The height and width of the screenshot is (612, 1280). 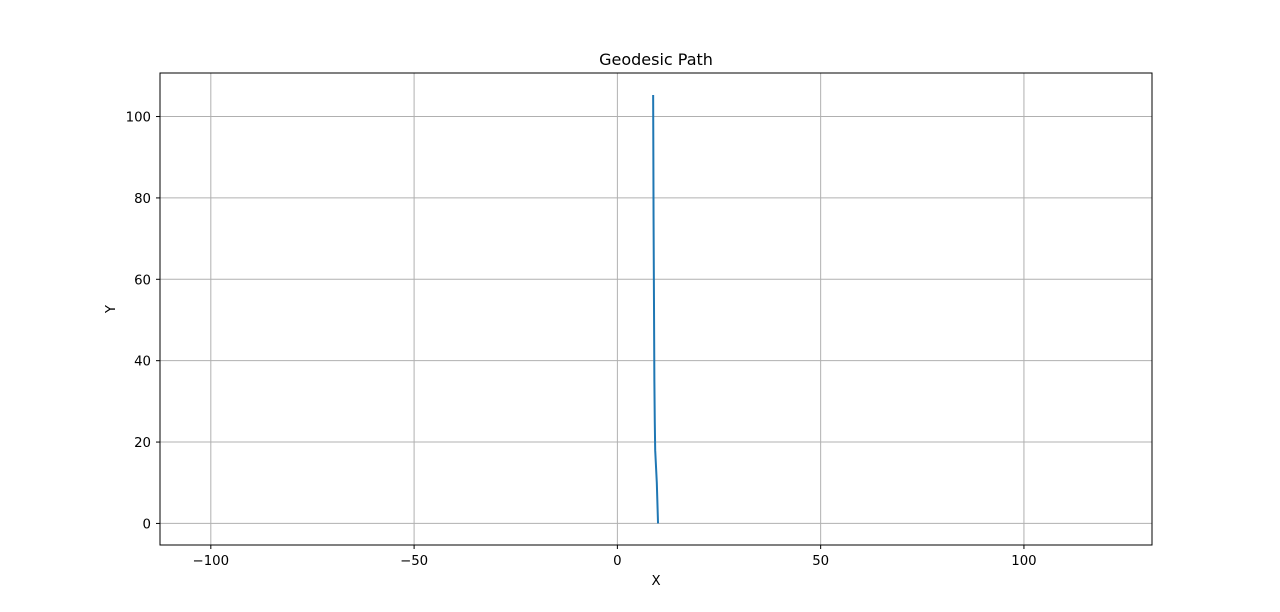 I want to click on y-tick-label: 60, so click(x=142, y=280).